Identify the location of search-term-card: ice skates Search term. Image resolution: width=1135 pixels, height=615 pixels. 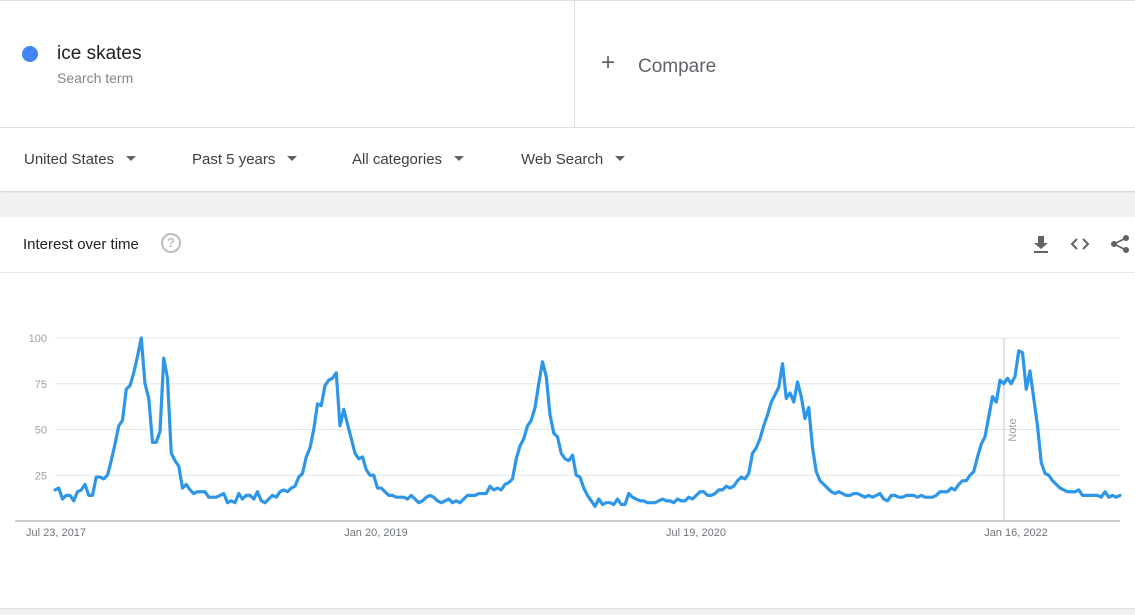
(287, 63).